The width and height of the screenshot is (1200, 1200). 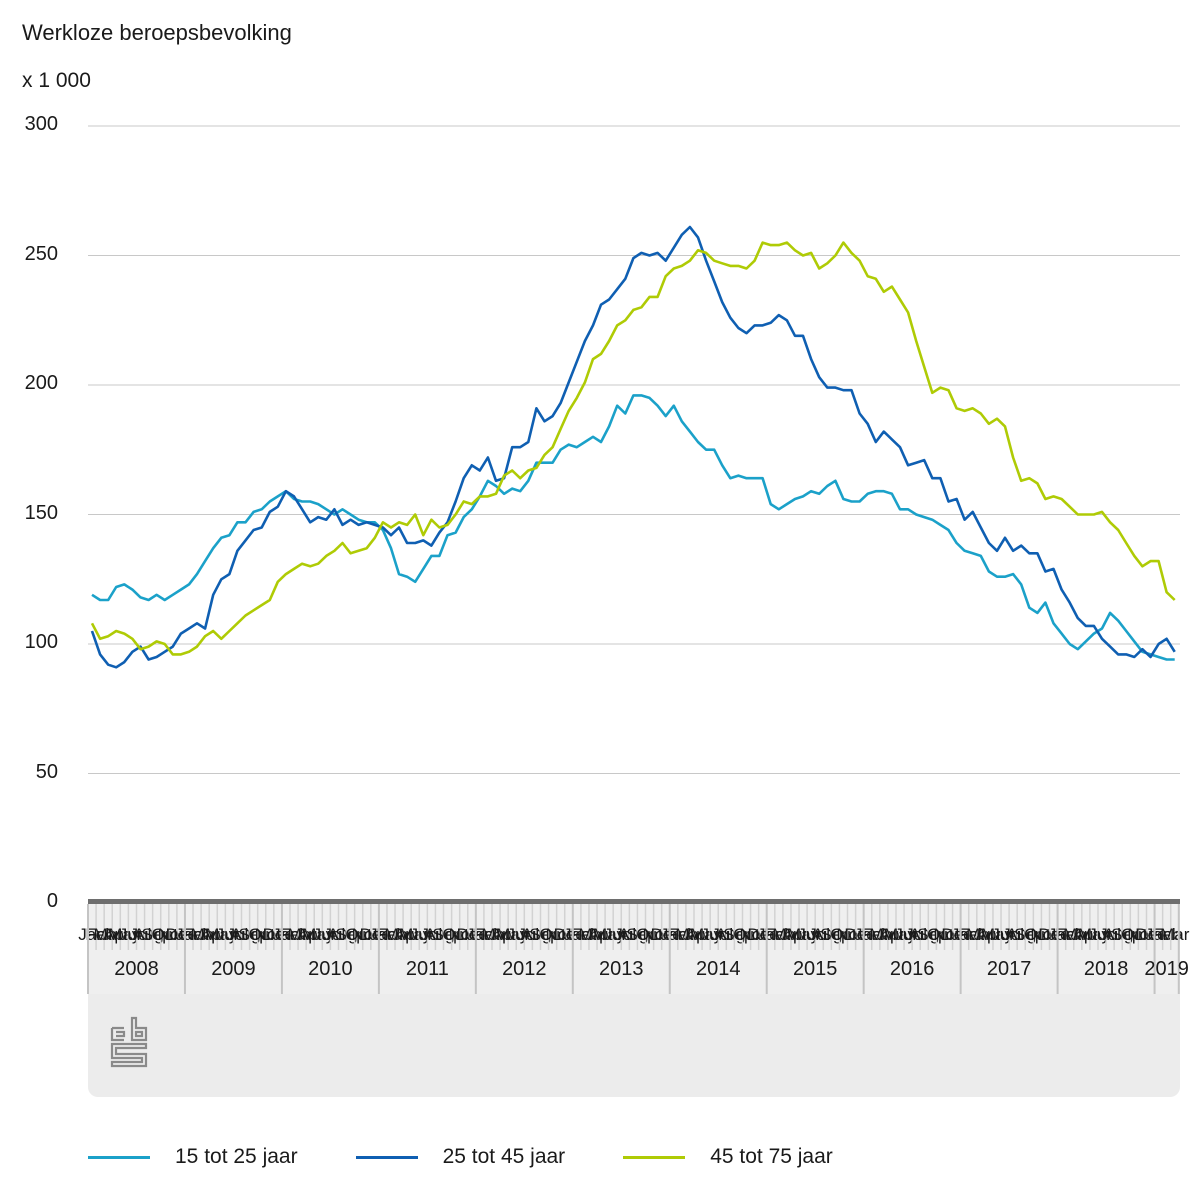 I want to click on x-axis-band, so click(x=634, y=946).